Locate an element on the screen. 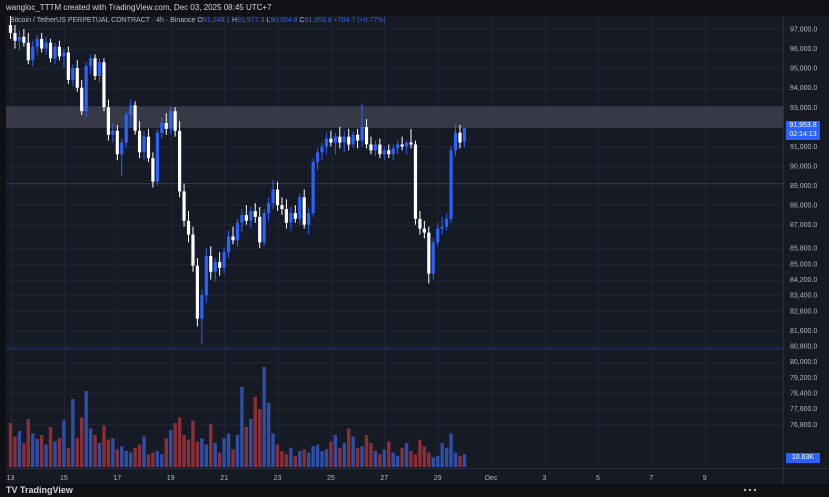 This screenshot has height=497, width=829. price-tick-label: 81,600.0 is located at coordinates (803, 331).